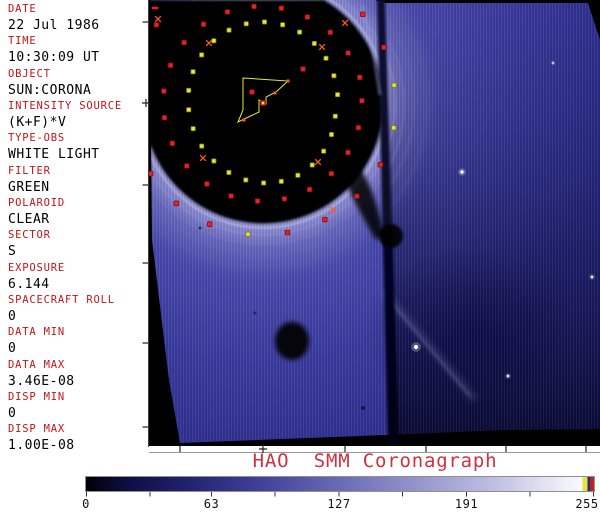  I want to click on caption-title: HAO SMM Coronagraph, so click(375, 461).